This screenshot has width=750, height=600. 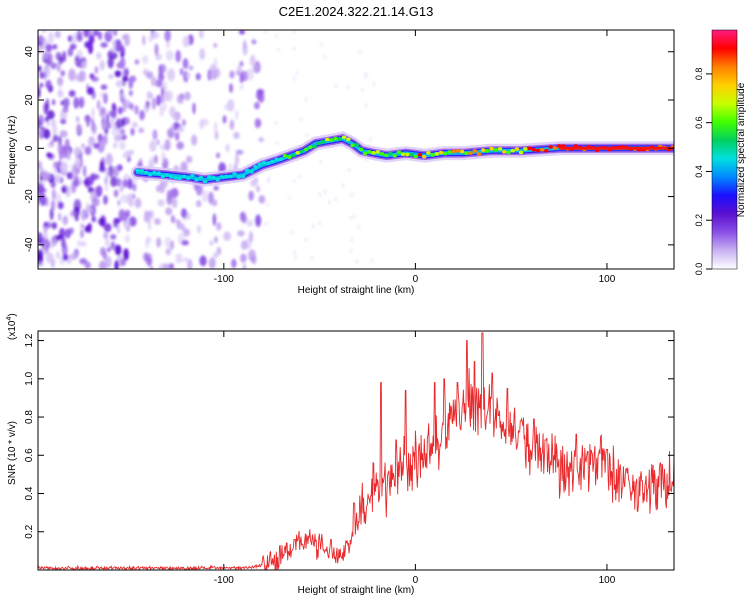 I want to click on spectrogram-trend-band, so click(x=402, y=159).